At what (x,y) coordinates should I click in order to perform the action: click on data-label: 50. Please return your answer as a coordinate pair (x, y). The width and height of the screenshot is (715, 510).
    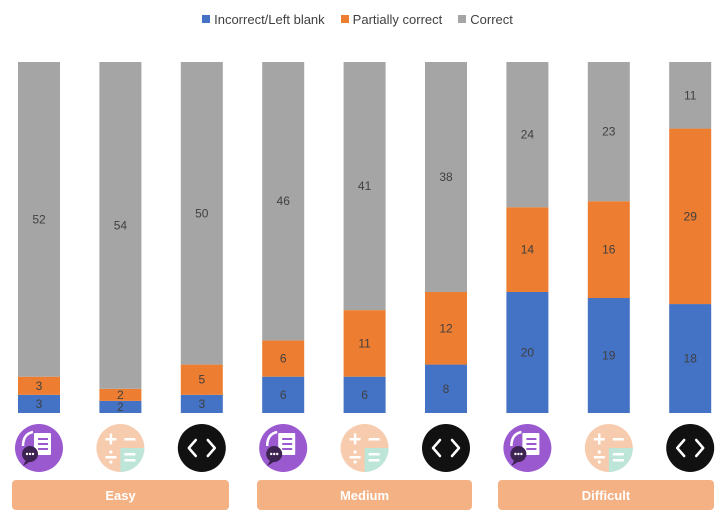
    Looking at the image, I should click on (202, 213).